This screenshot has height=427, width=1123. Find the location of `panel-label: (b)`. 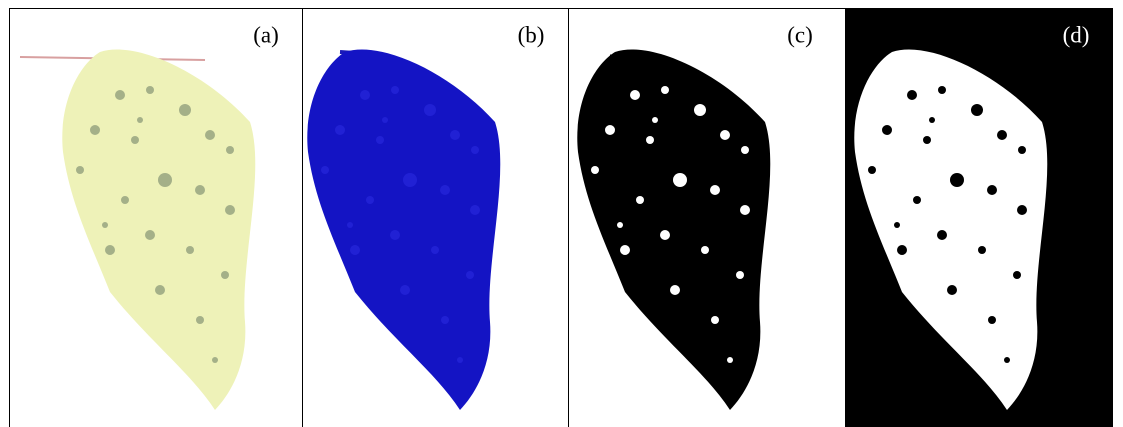

panel-label: (b) is located at coordinates (531, 34).